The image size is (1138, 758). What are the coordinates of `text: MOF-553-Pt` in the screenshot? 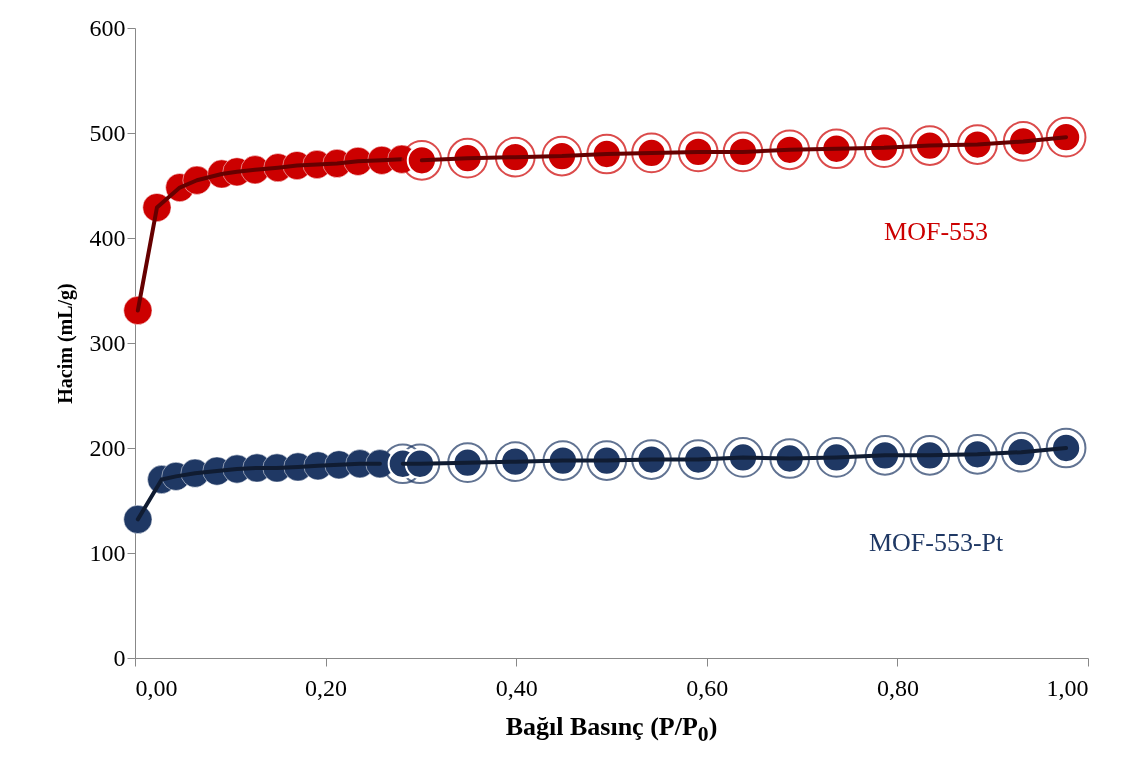 It's located at (936, 542).